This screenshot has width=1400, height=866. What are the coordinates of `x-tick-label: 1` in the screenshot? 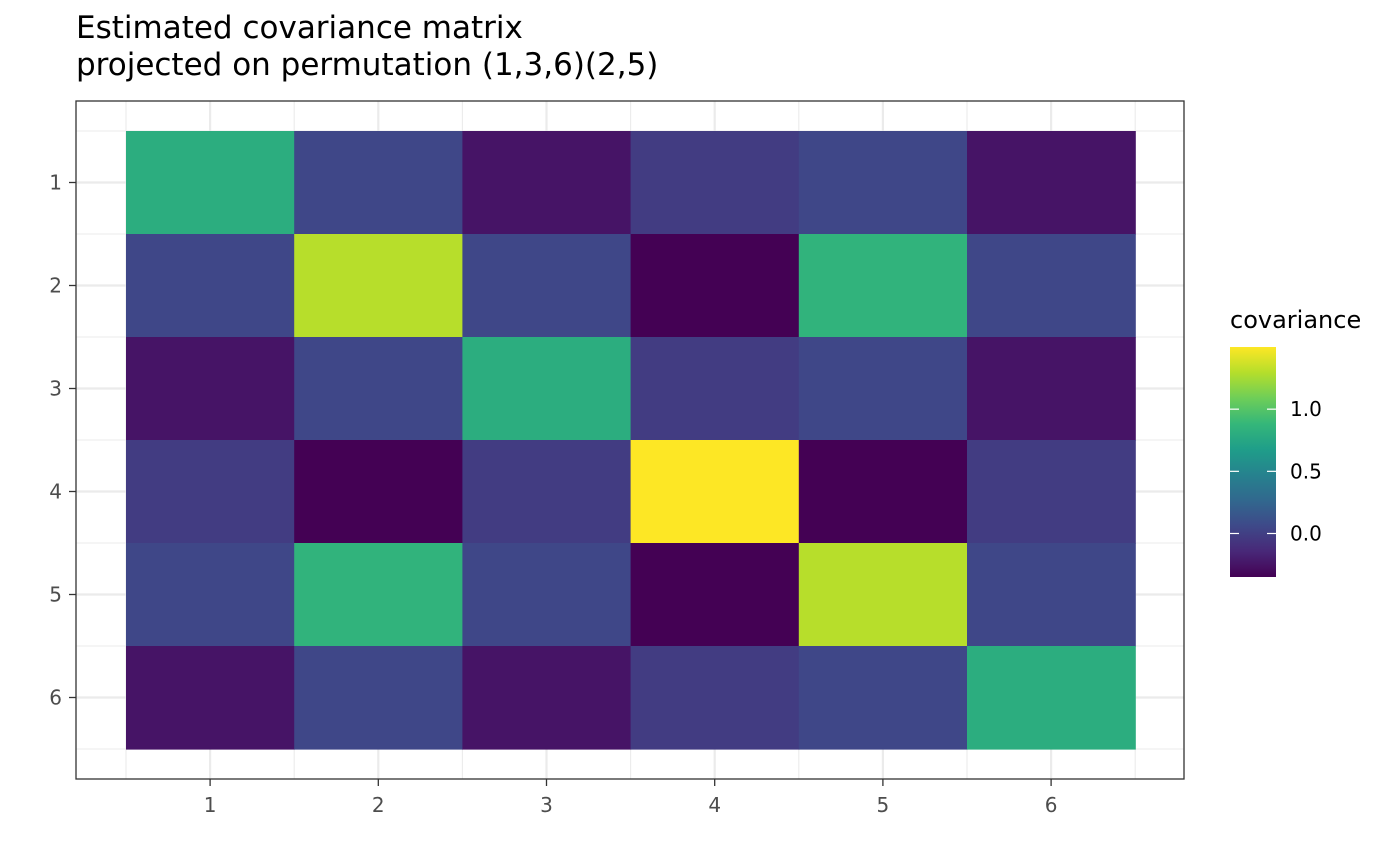 It's located at (210, 805).